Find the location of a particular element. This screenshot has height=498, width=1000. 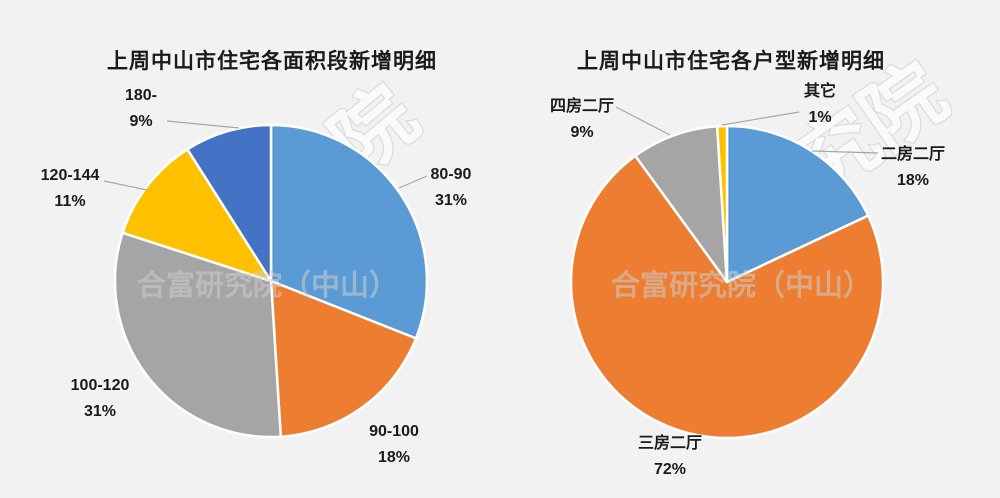

slice-label-erfang: 二房二厅 18% is located at coordinates (913, 168).